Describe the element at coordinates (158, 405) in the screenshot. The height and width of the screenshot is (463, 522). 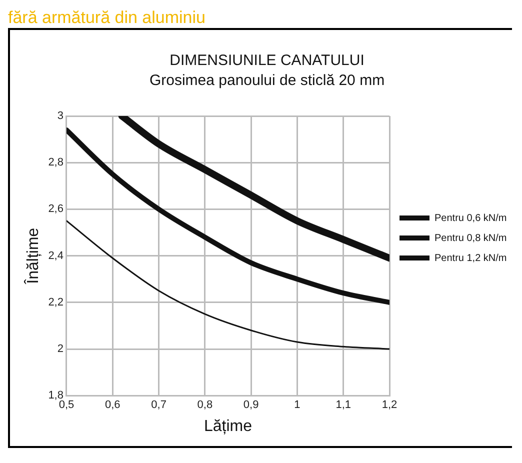
I see `x-tick-label: 0,7` at that location.